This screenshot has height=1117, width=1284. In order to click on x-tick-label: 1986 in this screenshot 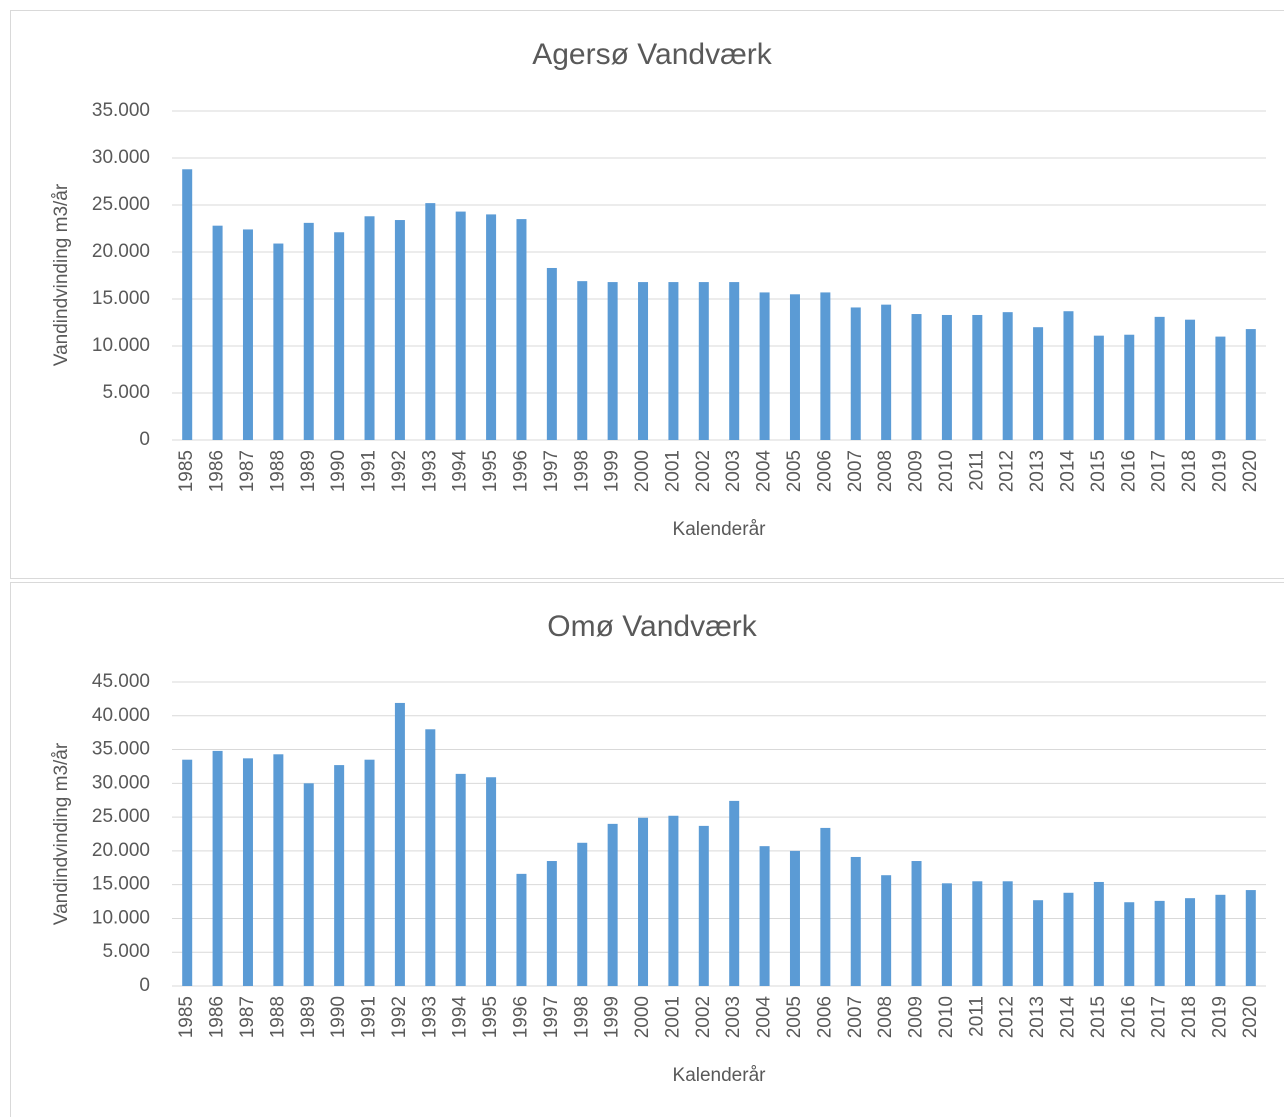, I will do `click(217, 1017)`.